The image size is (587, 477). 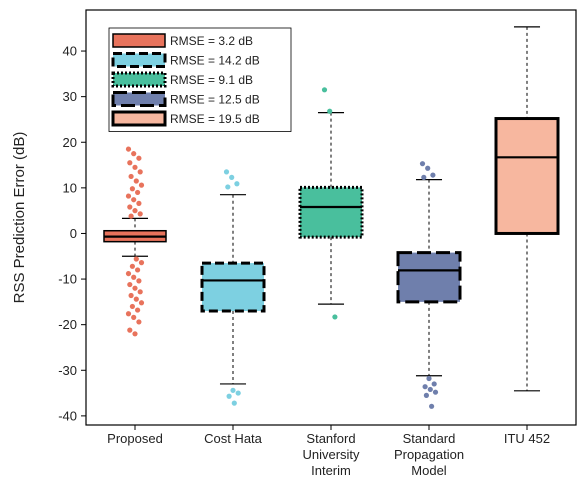 What do you see at coordinates (70, 96) in the screenshot?
I see `y-tick-label: 30` at bounding box center [70, 96].